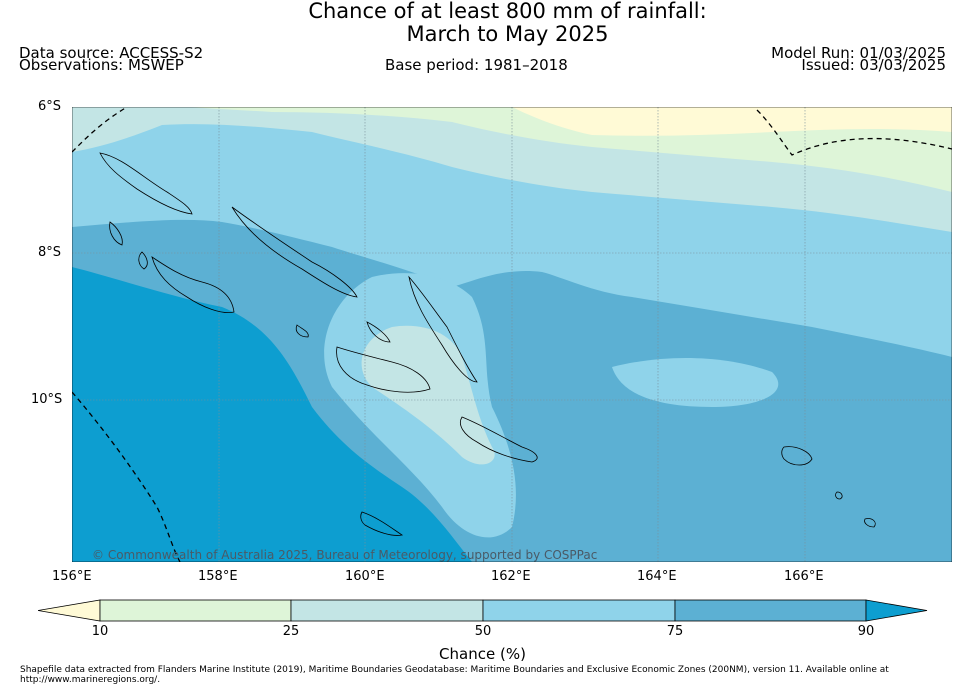  What do you see at coordinates (873, 65) in the screenshot?
I see `issued-text: Issued: 03/03/2025` at bounding box center [873, 65].